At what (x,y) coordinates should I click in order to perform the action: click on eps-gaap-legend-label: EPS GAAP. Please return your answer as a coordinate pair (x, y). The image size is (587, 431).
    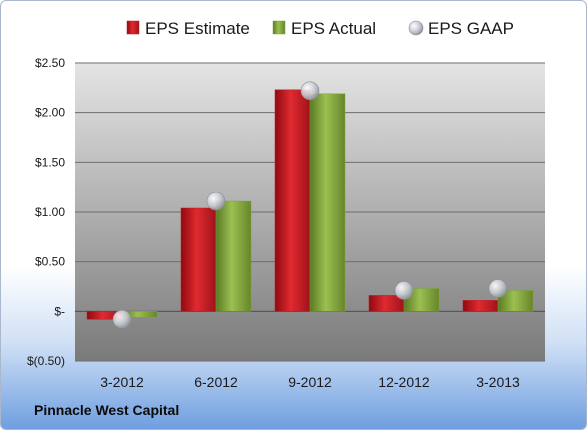
    Looking at the image, I should click on (471, 28).